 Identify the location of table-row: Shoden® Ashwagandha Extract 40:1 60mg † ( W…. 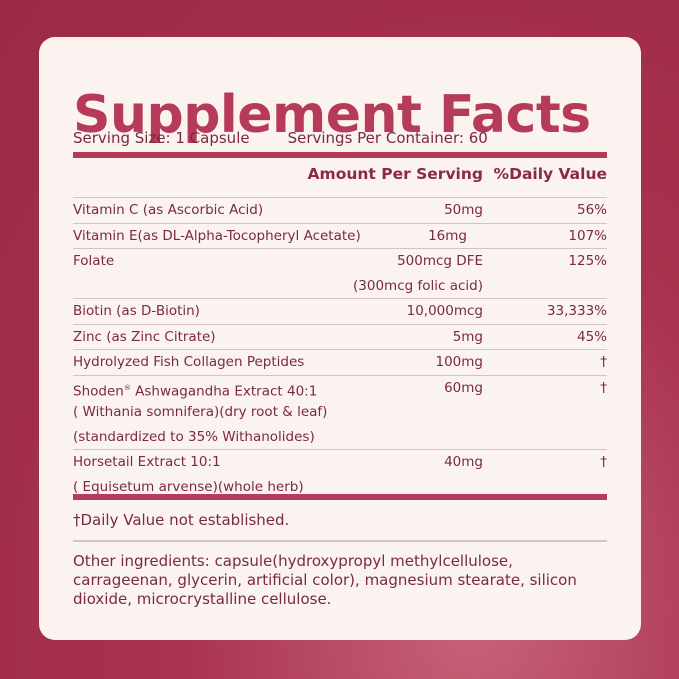
(340, 413).